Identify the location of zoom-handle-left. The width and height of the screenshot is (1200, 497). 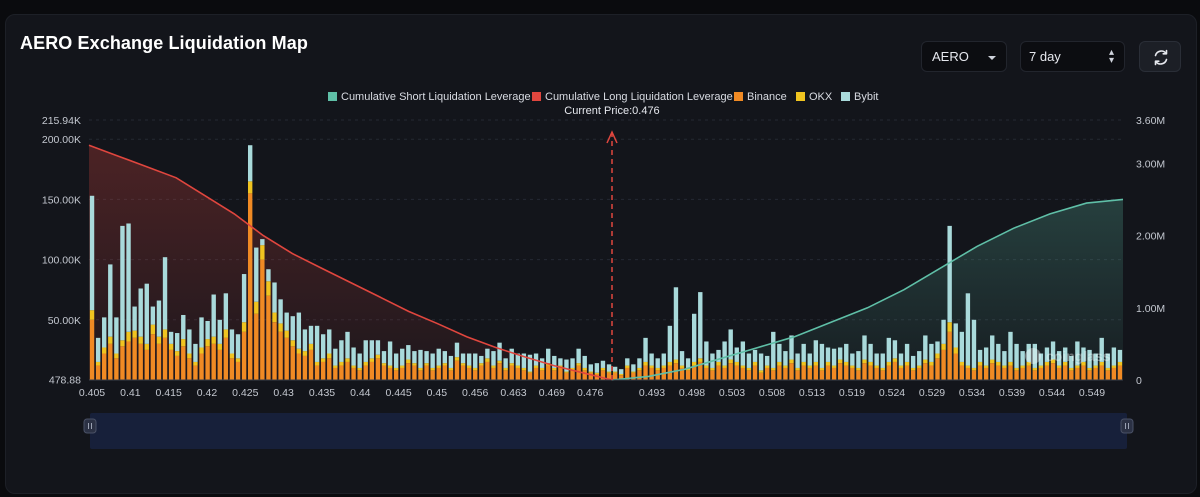
(90, 426).